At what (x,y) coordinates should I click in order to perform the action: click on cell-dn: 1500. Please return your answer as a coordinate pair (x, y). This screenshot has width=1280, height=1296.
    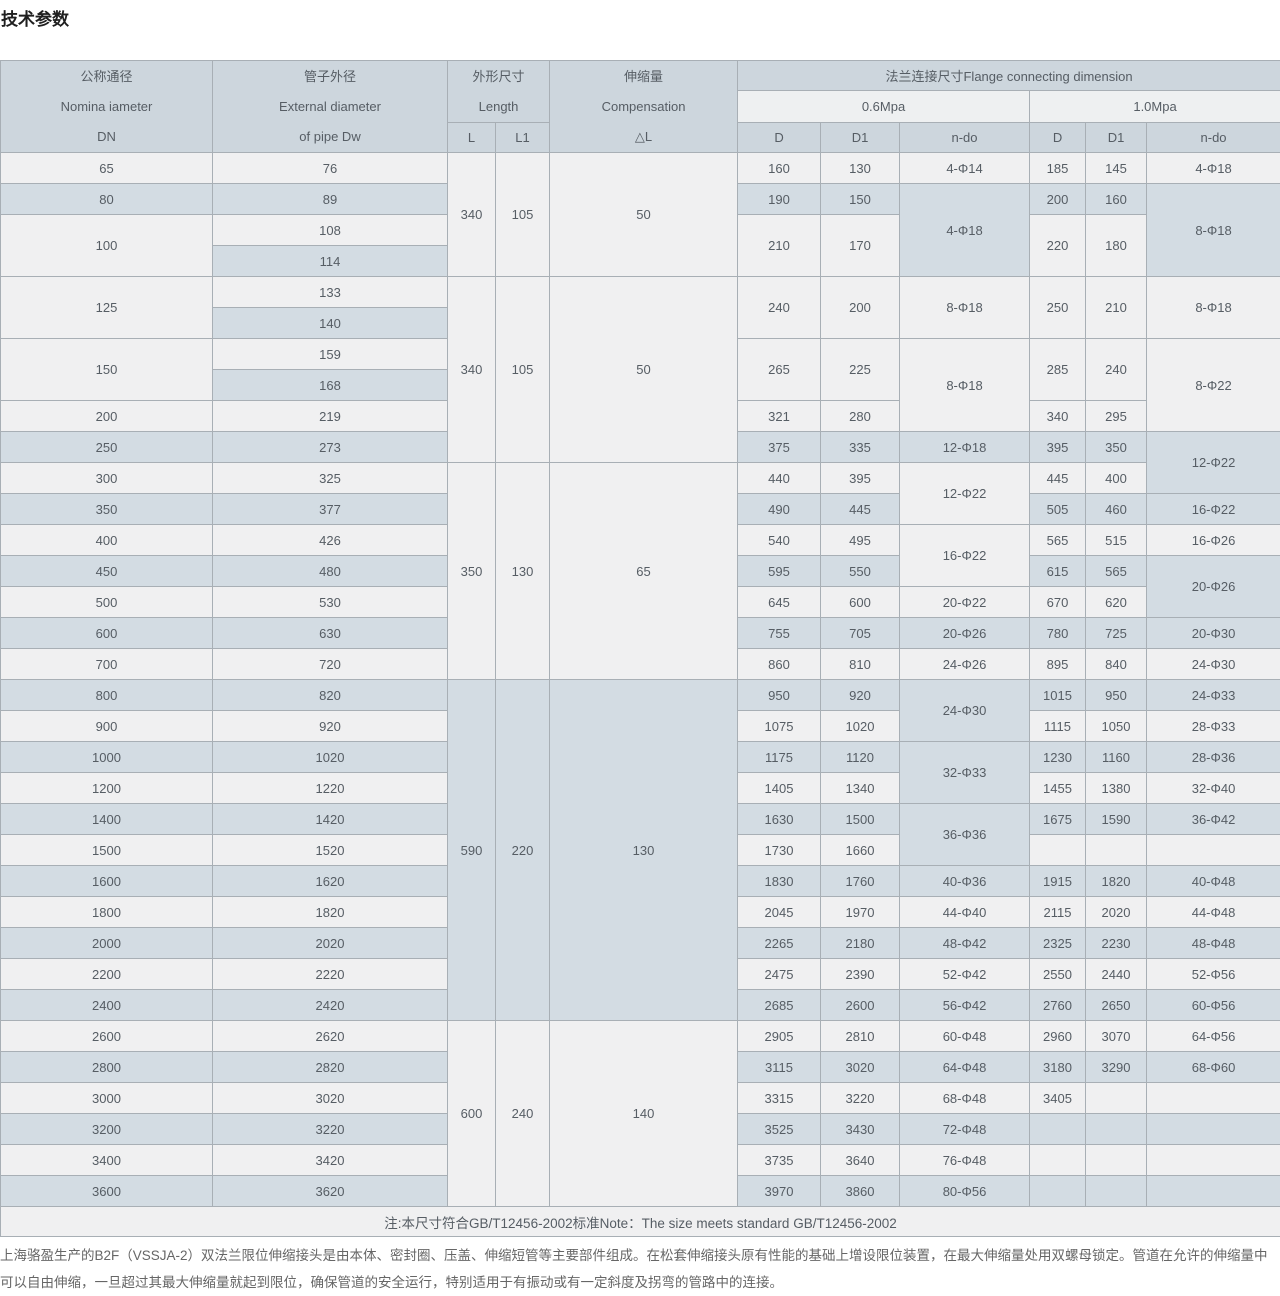
    Looking at the image, I should click on (107, 850).